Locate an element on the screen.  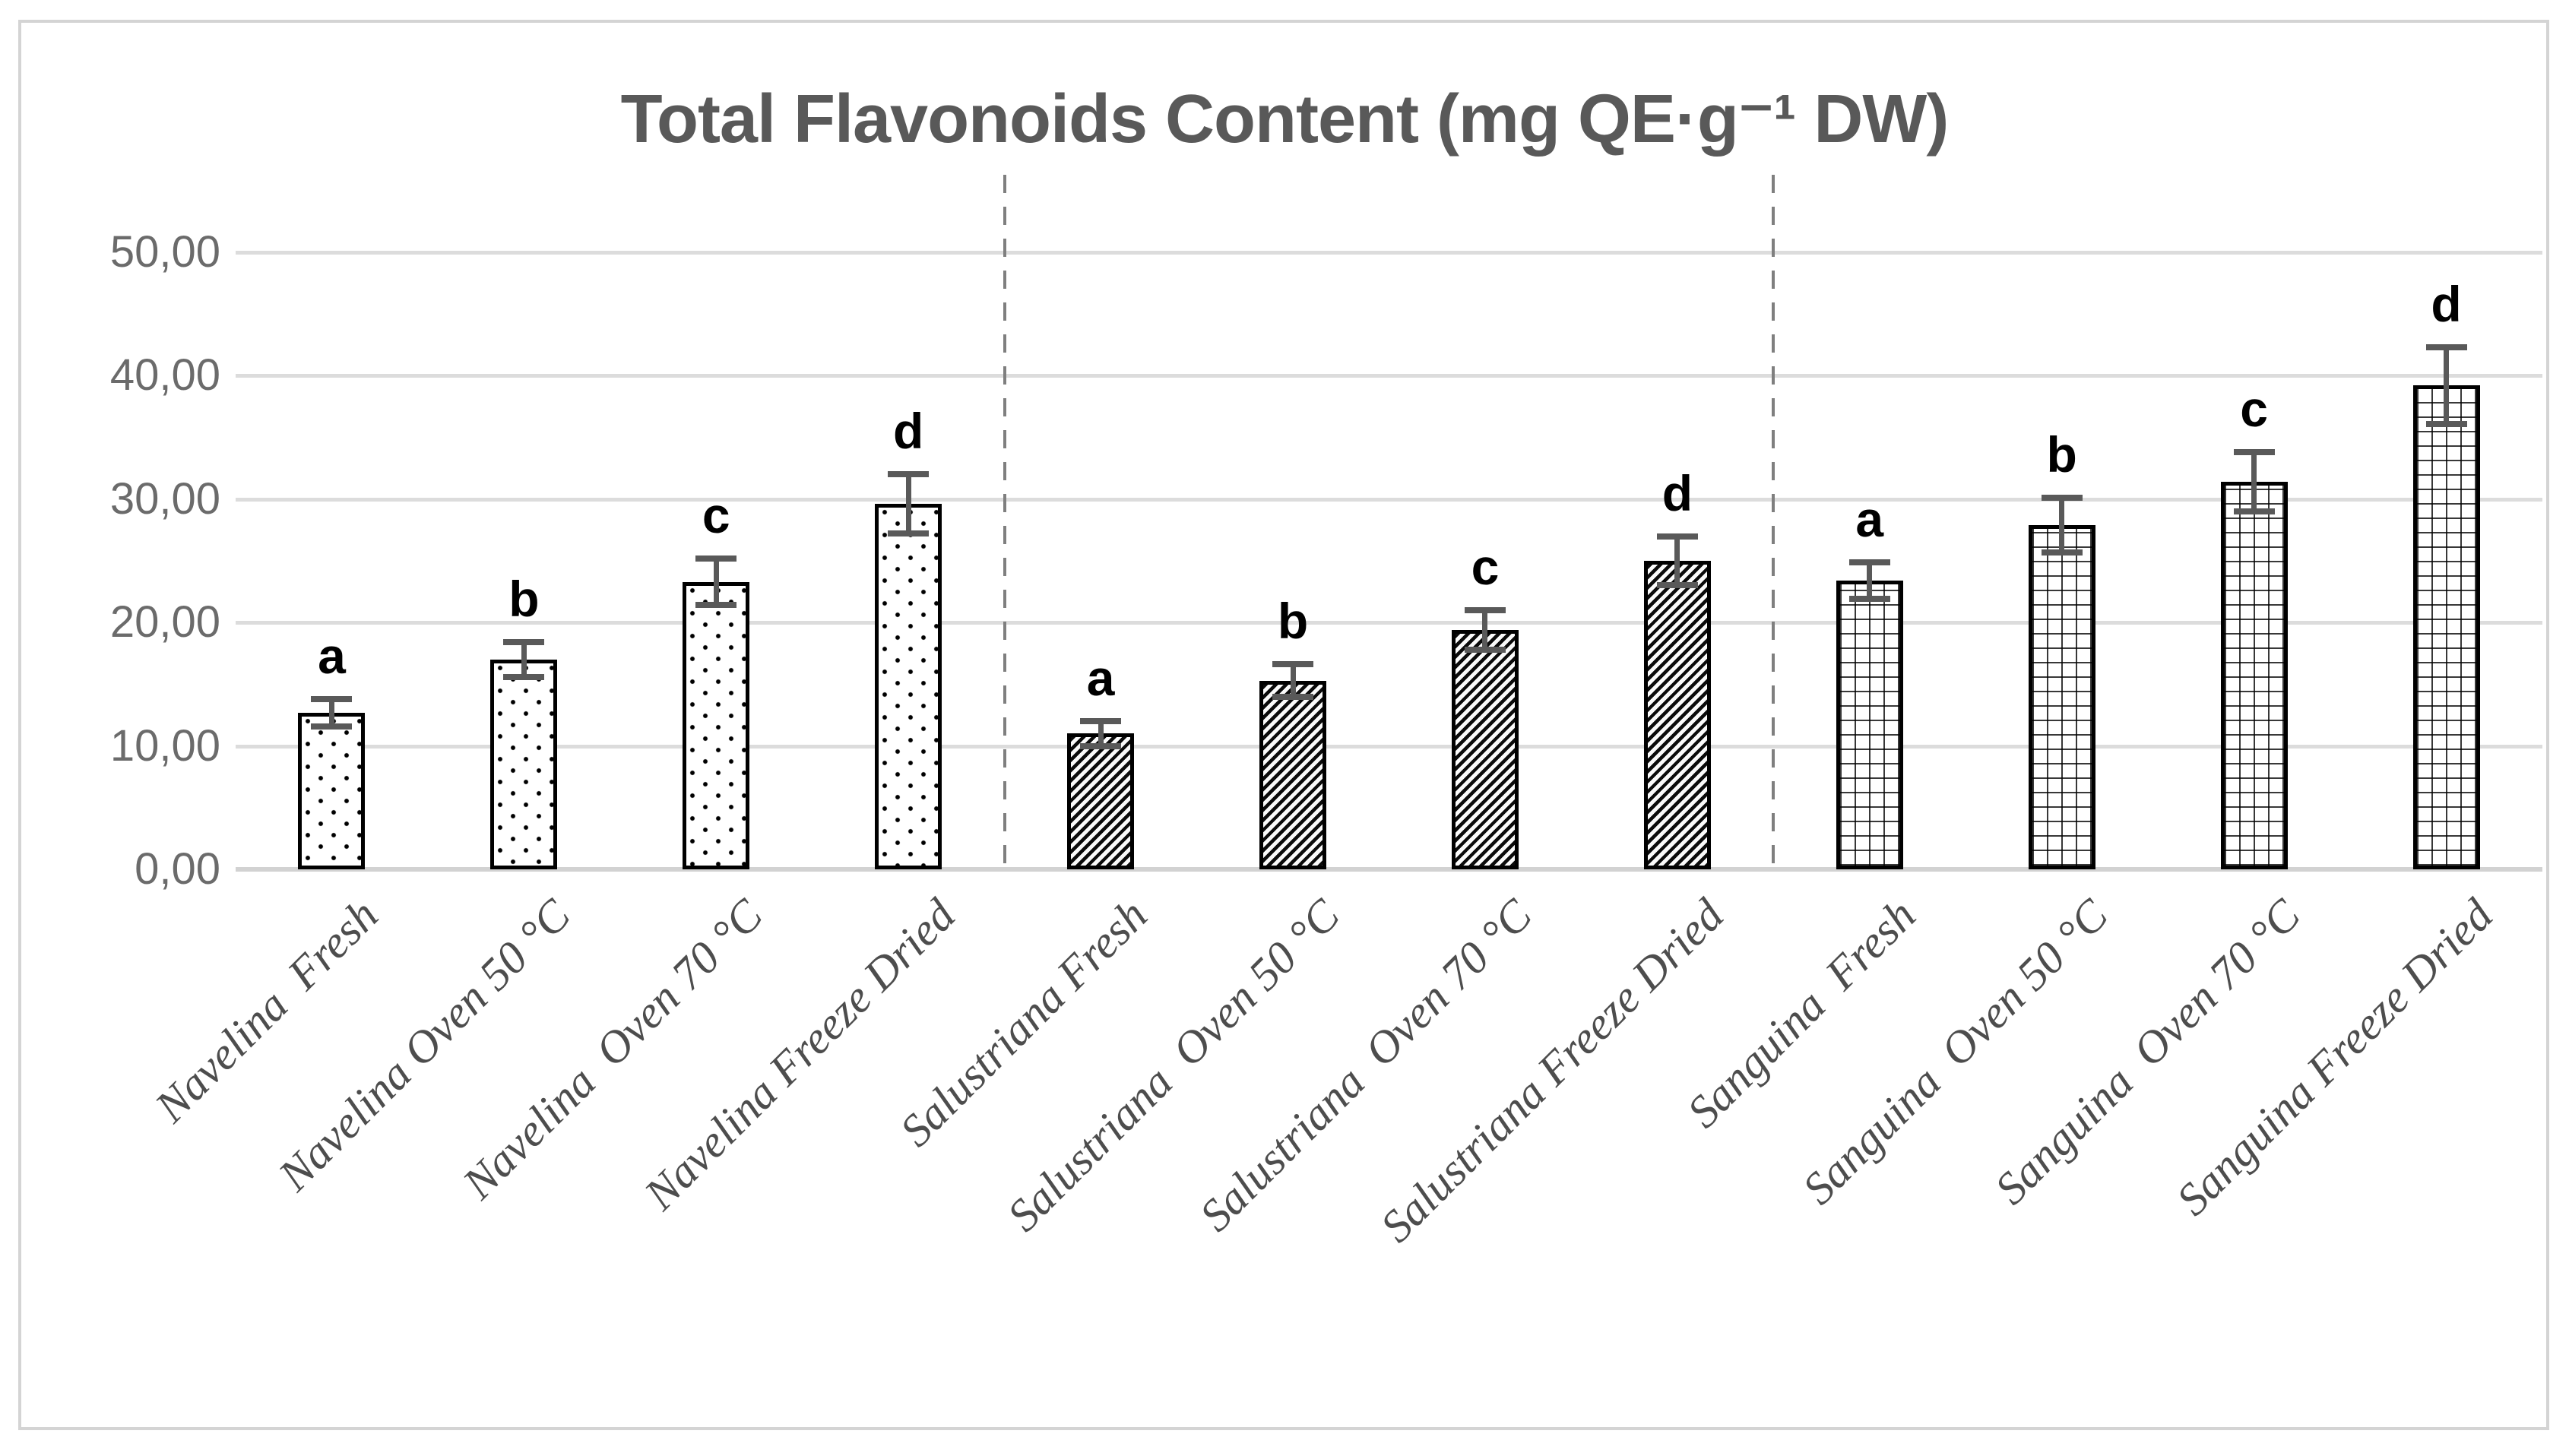
x-axis-line is located at coordinates (1389, 869).